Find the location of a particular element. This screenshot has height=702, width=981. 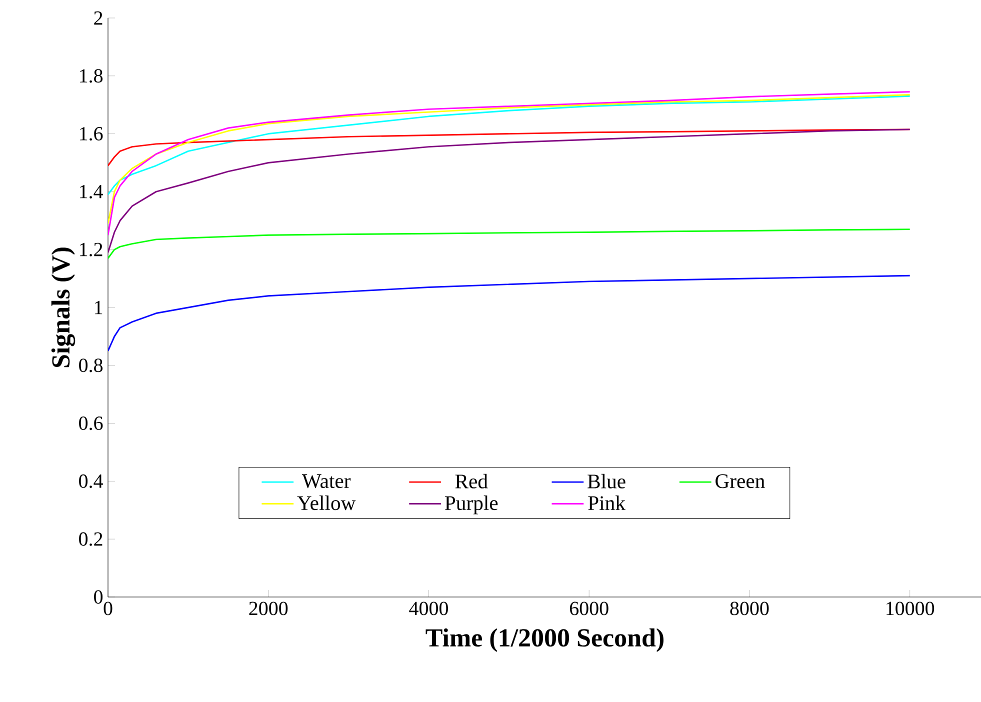

legend-label: Red is located at coordinates (471, 481).